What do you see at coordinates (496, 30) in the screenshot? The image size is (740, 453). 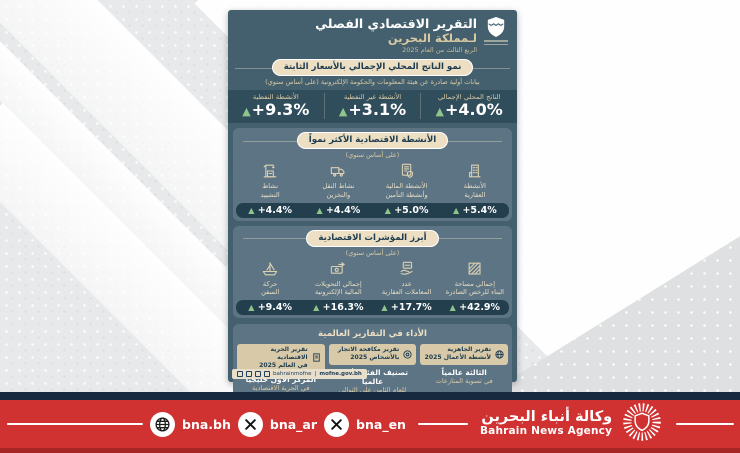 I see `ministry-emblem-icon` at bounding box center [496, 30].